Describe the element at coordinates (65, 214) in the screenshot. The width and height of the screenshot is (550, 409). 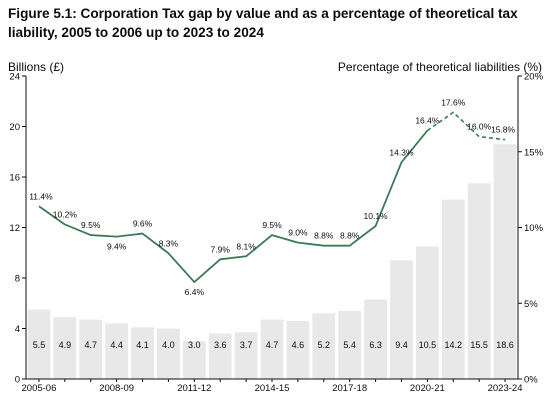
I see `pct-value-label: 10.2%` at that location.